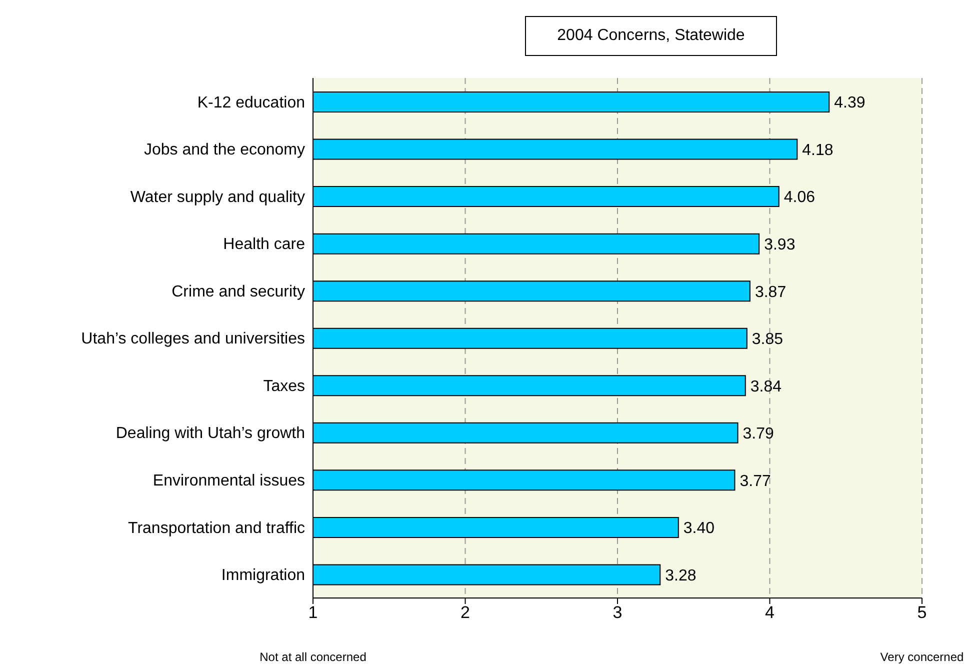 The image size is (980, 671). What do you see at coordinates (651, 36) in the screenshot?
I see `chart-title: 2004 Concerns, Statewide` at bounding box center [651, 36].